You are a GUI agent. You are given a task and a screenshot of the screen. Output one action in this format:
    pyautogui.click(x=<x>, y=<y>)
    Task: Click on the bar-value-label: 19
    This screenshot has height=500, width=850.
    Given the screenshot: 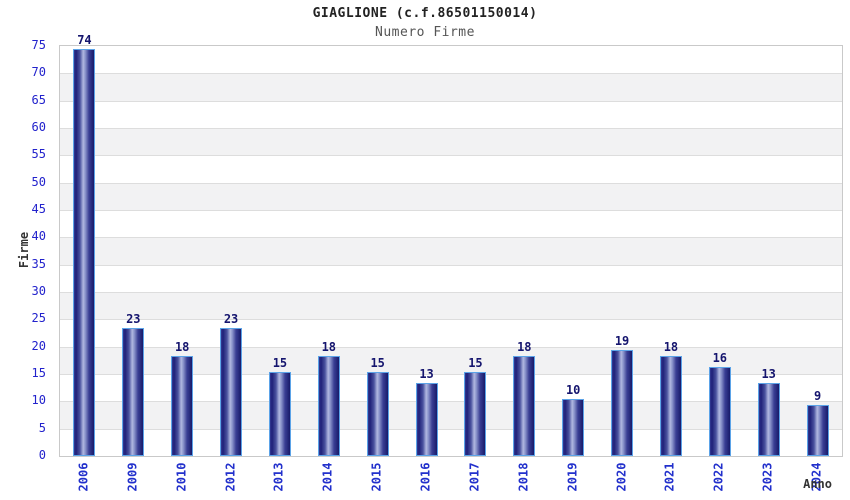 What is the action you would take?
    pyautogui.click(x=622, y=341)
    